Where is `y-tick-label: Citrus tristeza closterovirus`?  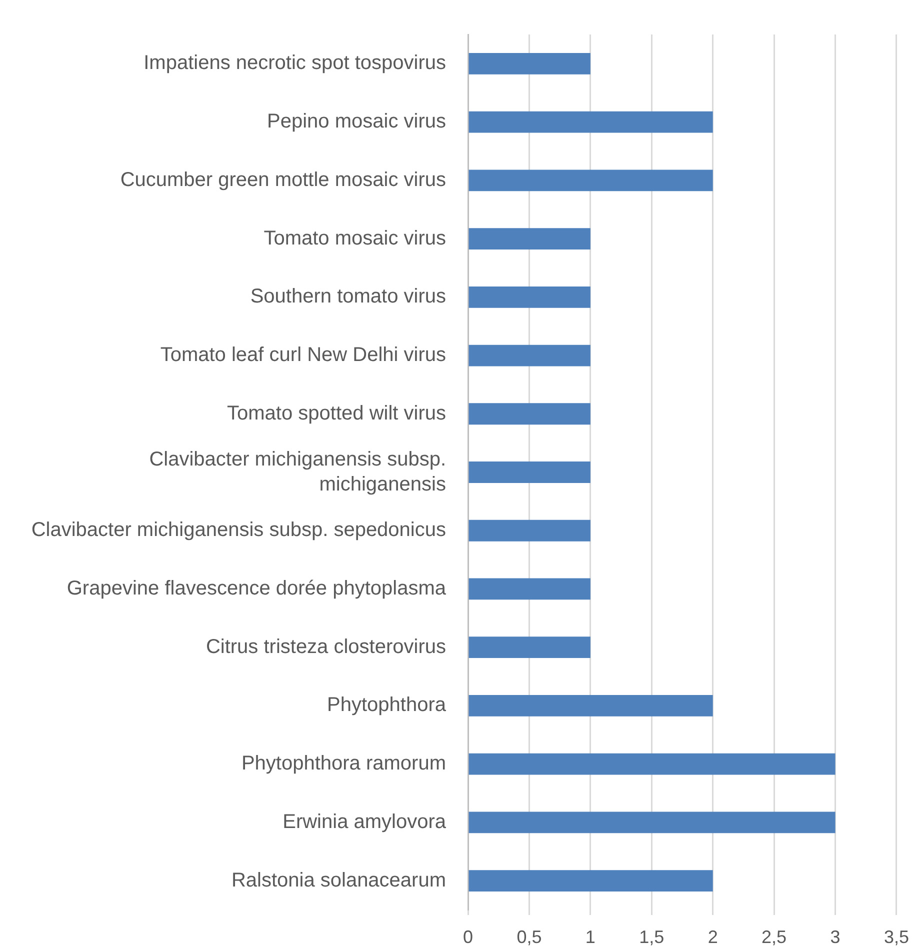 y-tick-label: Citrus tristeza closterovirus is located at coordinates (326, 647).